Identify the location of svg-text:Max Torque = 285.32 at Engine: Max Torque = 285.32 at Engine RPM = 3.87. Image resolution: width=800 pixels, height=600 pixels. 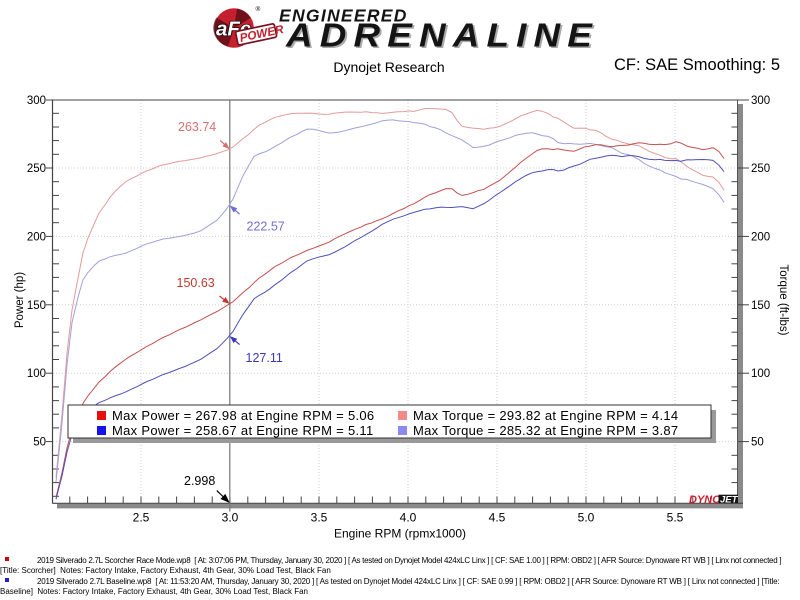
(545, 430).